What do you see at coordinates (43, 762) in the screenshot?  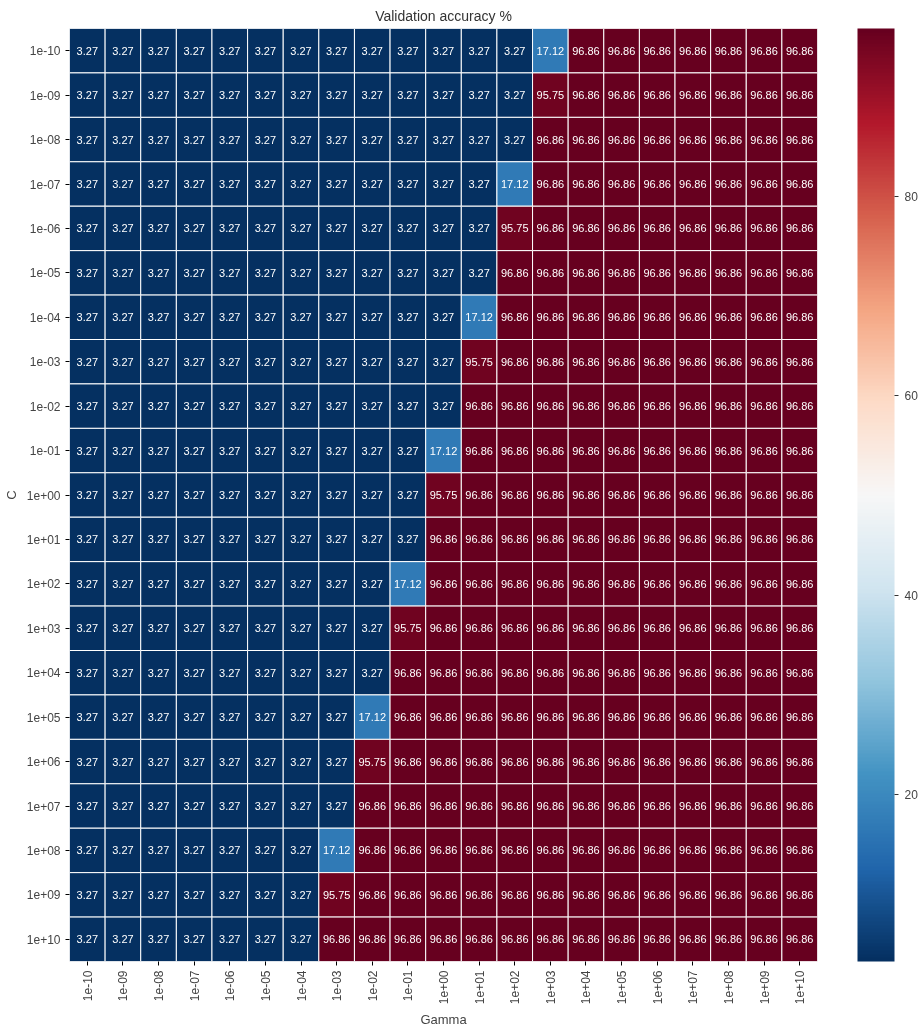 I see `y-tick-label: 1e+06` at bounding box center [43, 762].